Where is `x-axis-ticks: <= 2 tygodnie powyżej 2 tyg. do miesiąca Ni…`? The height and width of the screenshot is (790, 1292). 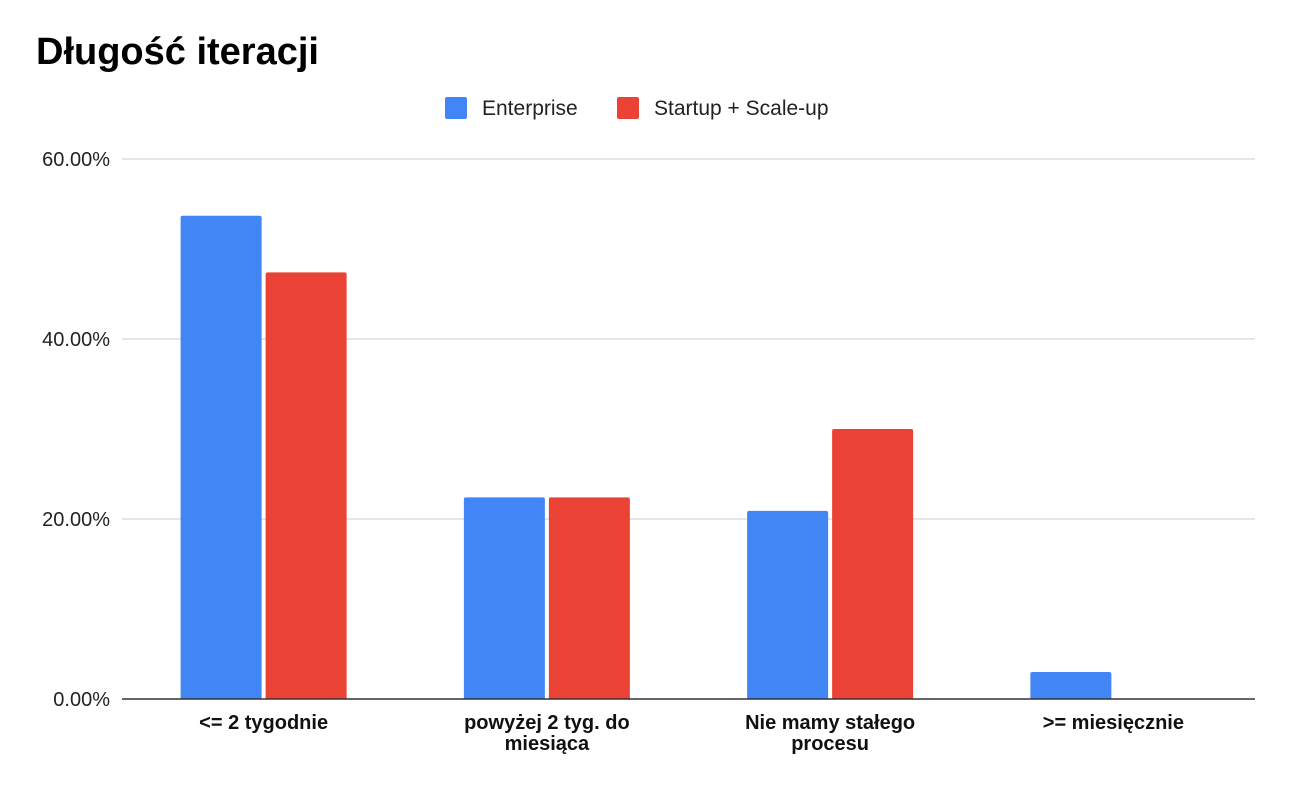 x-axis-ticks: <= 2 tygodnie powyżej 2 tyg. do miesiąca Ni… is located at coordinates (691, 733).